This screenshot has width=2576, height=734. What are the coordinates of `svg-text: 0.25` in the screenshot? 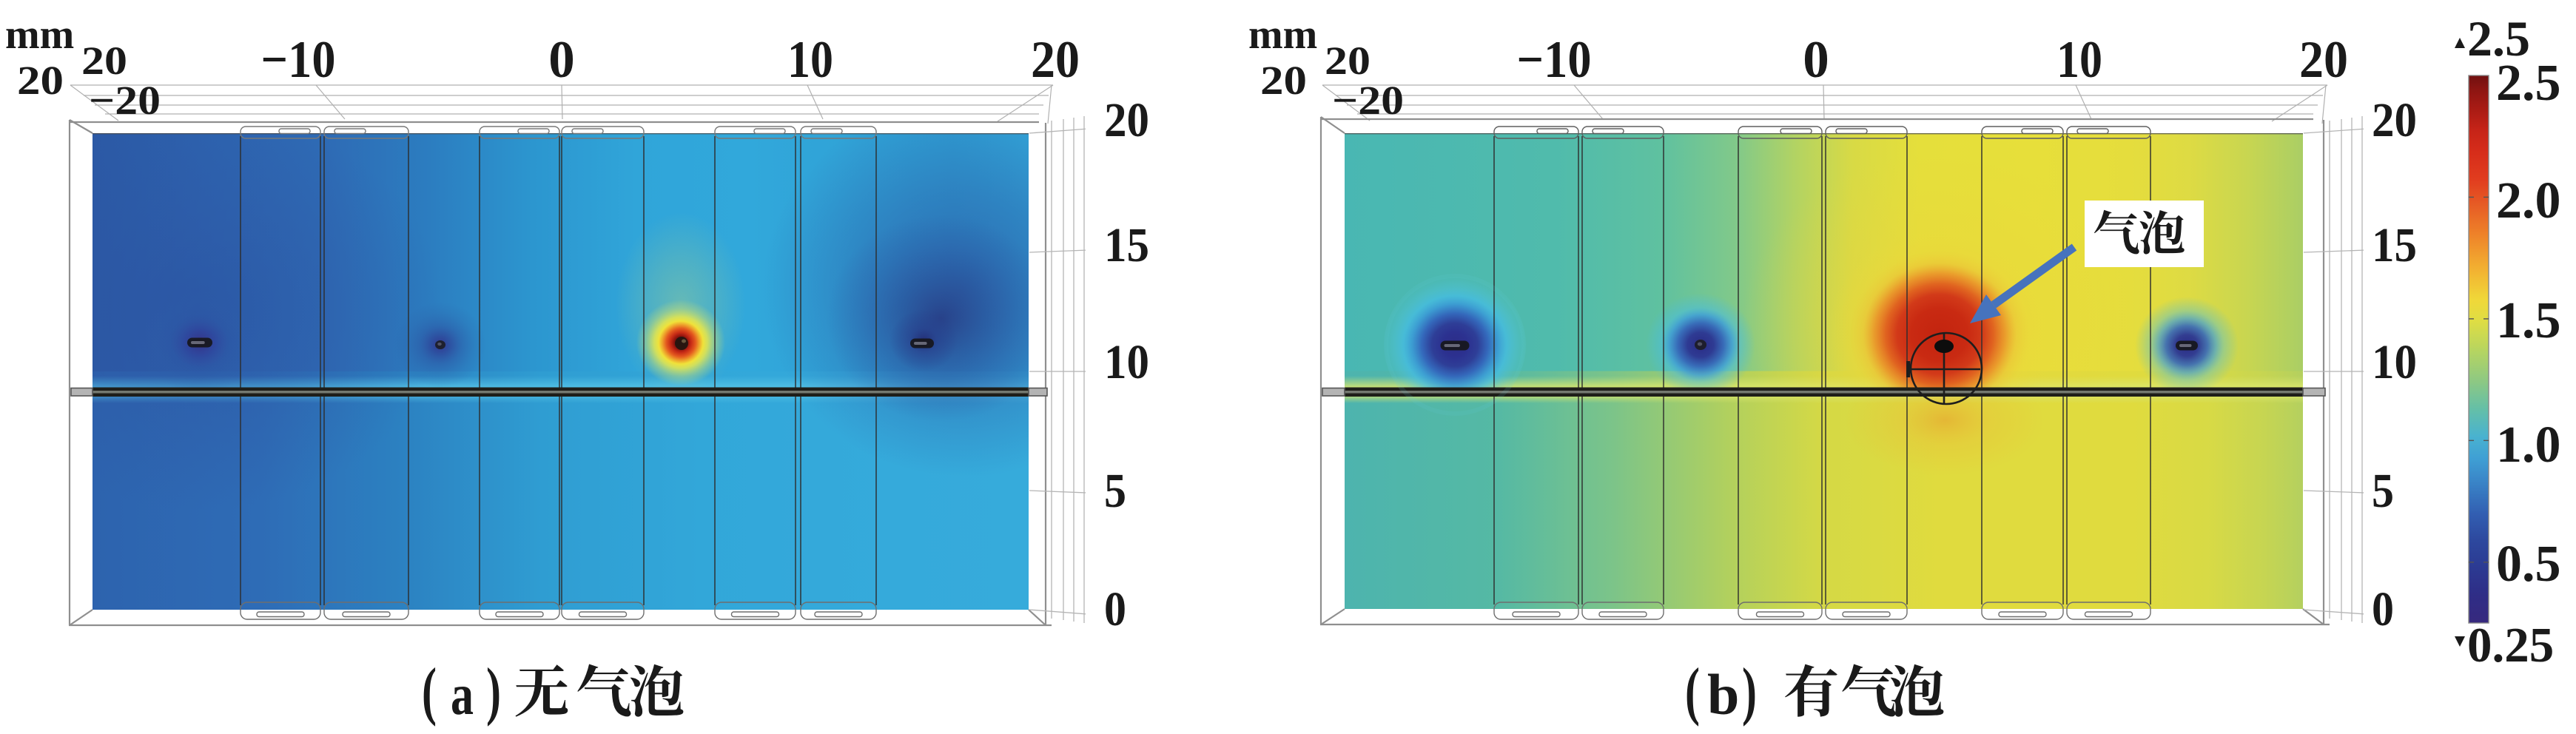 It's located at (2510, 645).